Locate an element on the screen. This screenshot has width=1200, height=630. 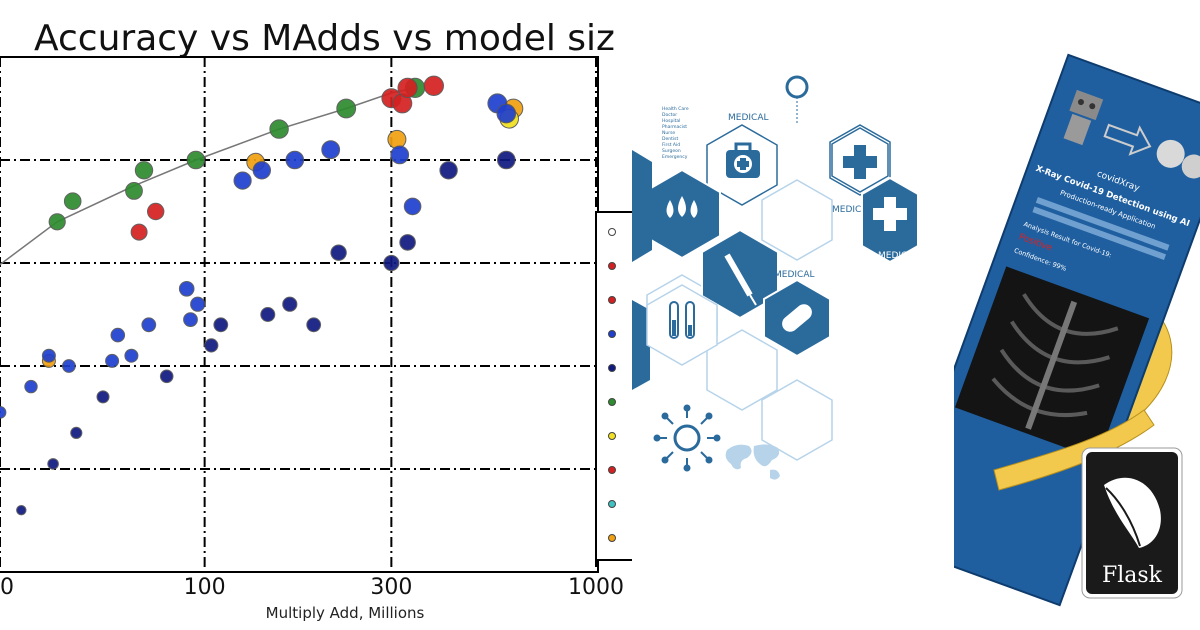
chart-title: Accuracy vs MAdds vs model siz is located at coordinates (324, 38).